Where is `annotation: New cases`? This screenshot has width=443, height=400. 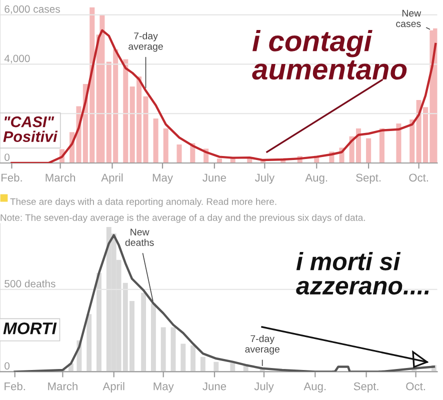
annotation: New cases is located at coordinates (409, 19).